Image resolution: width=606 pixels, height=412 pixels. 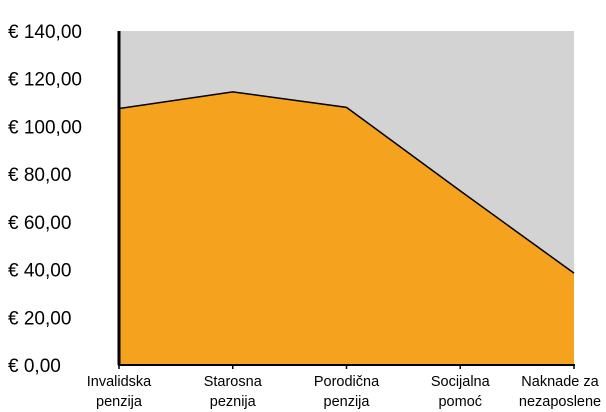 What do you see at coordinates (347, 402) in the screenshot?
I see `x-category-label-3-line-2: penzija` at bounding box center [347, 402].